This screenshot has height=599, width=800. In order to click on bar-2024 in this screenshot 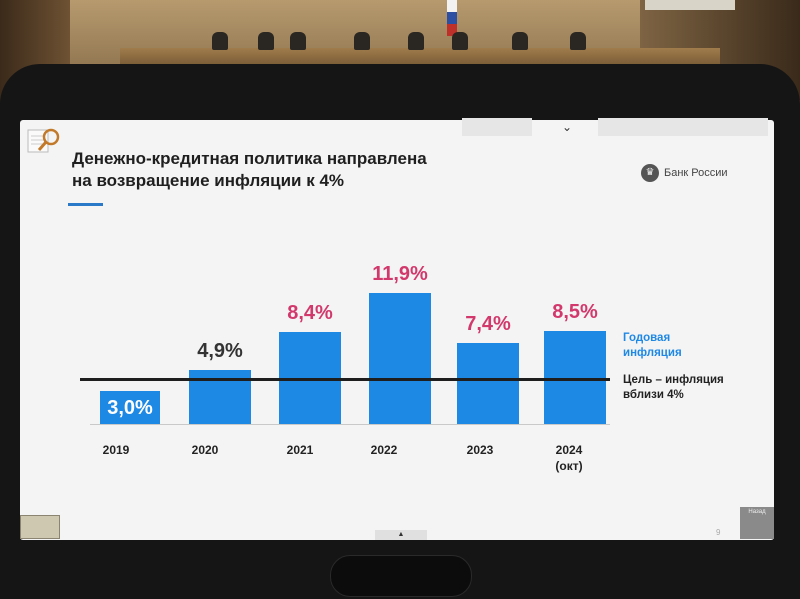, I will do `click(575, 377)`.